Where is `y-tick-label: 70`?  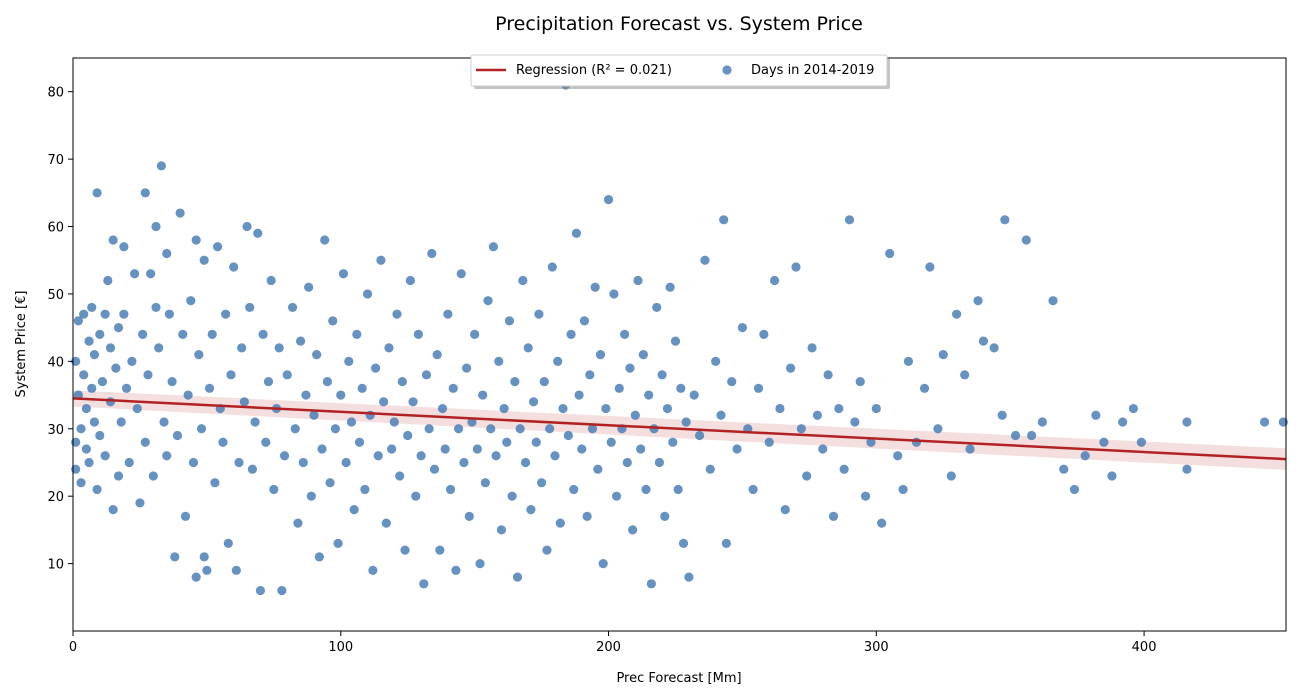 y-tick-label: 70 is located at coordinates (55, 160).